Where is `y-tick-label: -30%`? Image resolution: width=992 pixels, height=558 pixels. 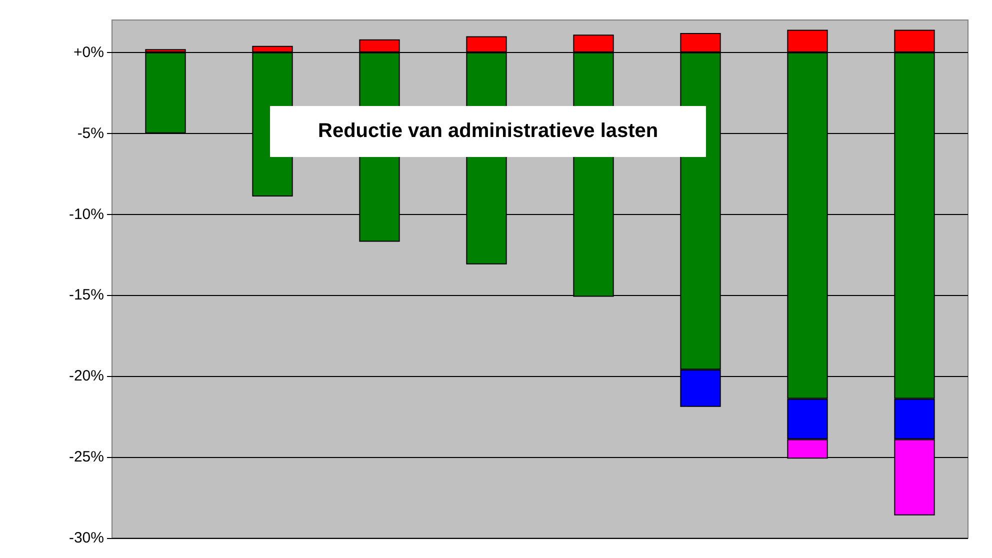 y-tick-label: -30% is located at coordinates (86, 538).